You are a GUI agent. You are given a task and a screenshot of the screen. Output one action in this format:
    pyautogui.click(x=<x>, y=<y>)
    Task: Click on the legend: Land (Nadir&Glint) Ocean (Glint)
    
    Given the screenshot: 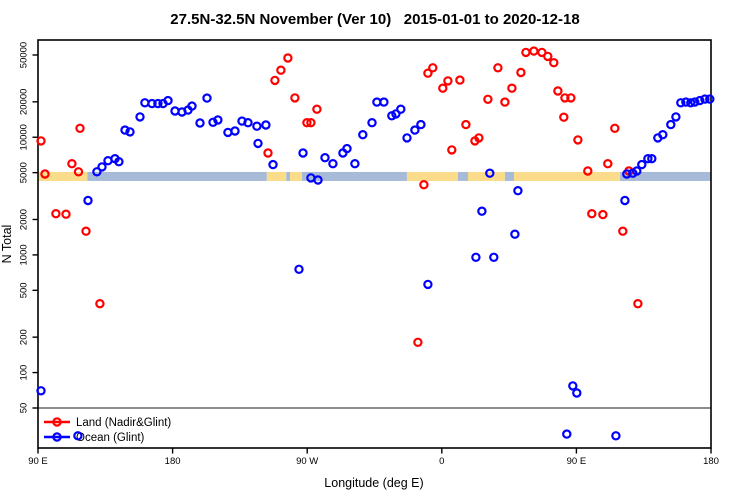 What is the action you would take?
    pyautogui.click(x=107, y=430)
    